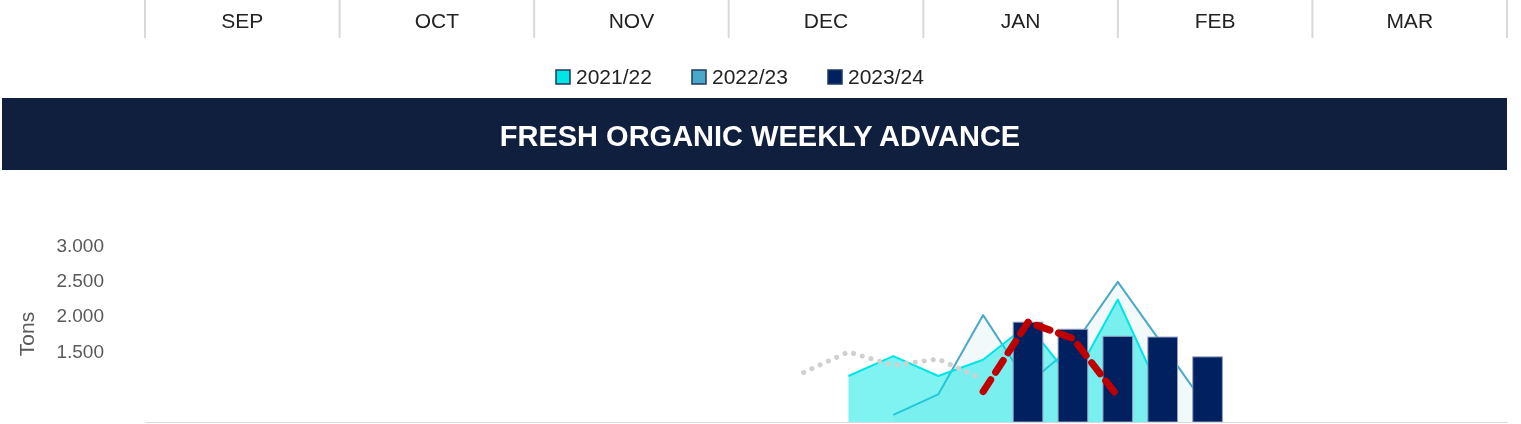  What do you see at coordinates (26, 334) in the screenshot?
I see `y-axis-title: Tons` at bounding box center [26, 334].